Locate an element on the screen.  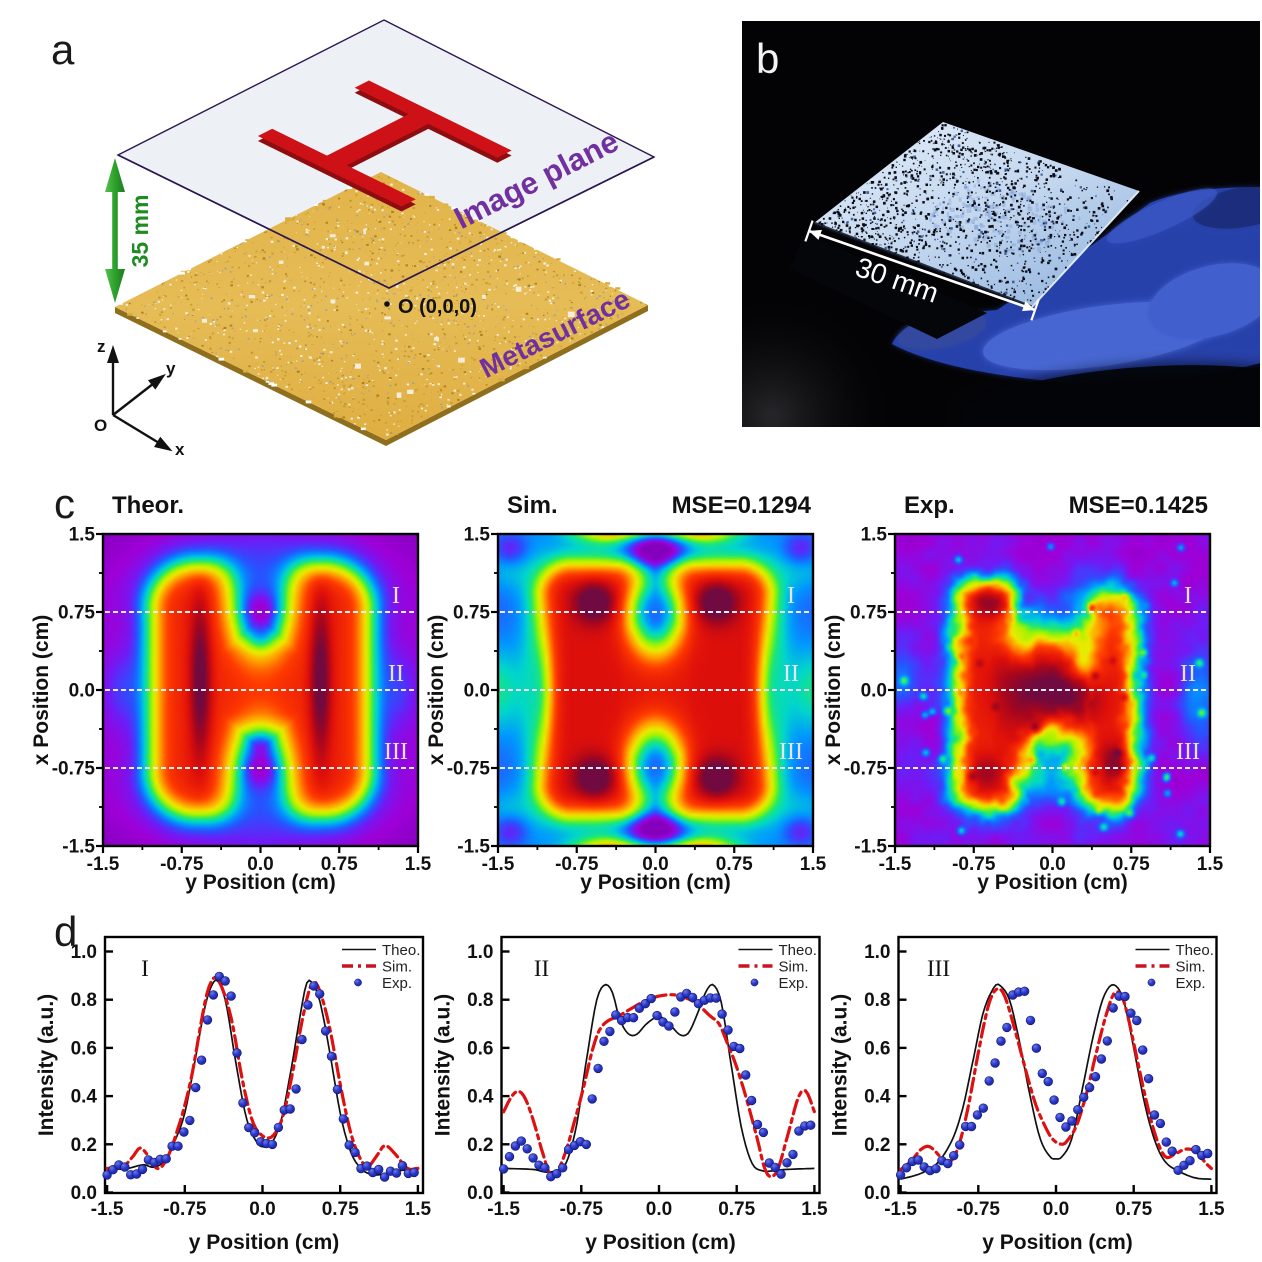
svg-text: c is located at coordinates (64, 503).